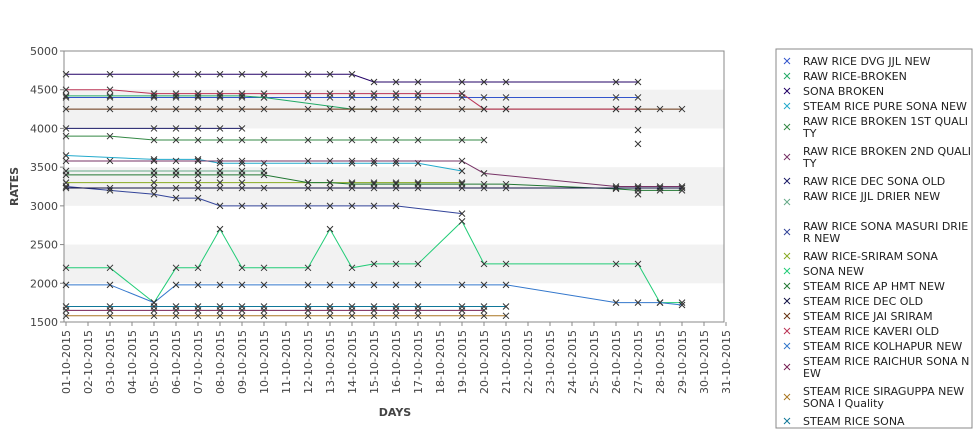 The image size is (975, 429). I want to click on x-tick-label: 14-10-2015, so click(352, 362).